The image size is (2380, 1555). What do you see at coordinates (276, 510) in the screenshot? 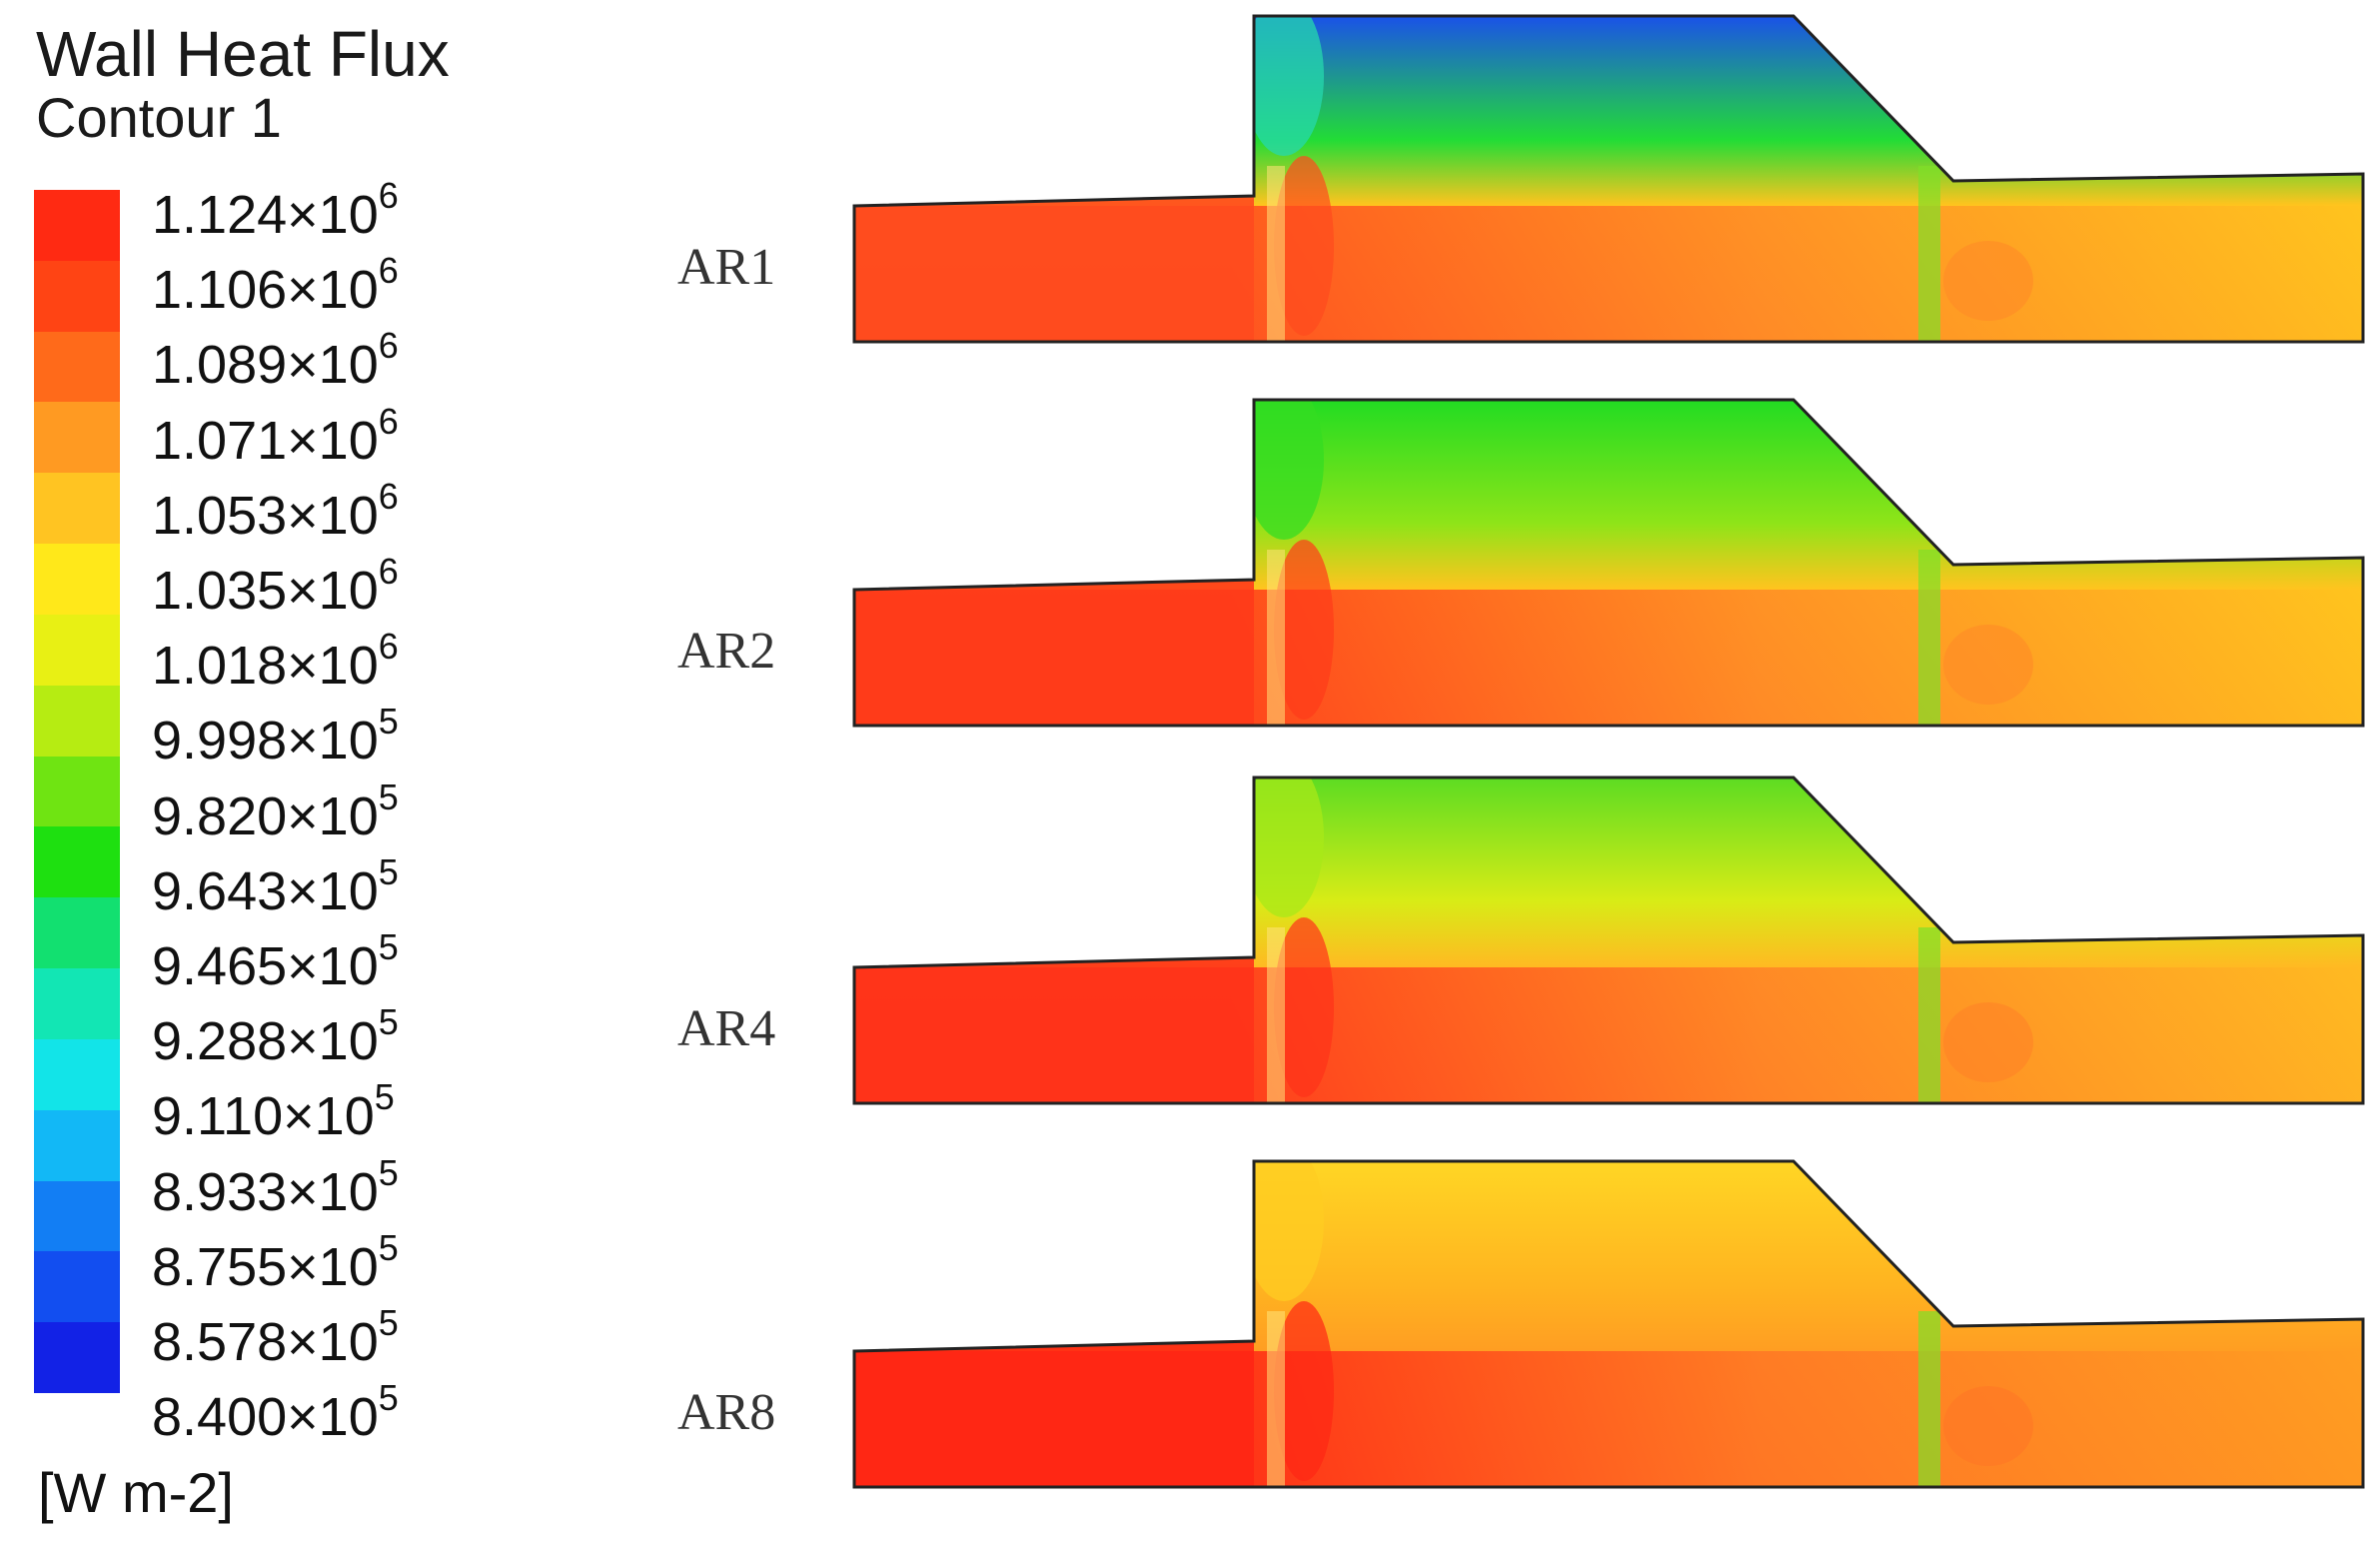
I see `colorbar-tick-label: 1.053×10⁶` at bounding box center [276, 510].